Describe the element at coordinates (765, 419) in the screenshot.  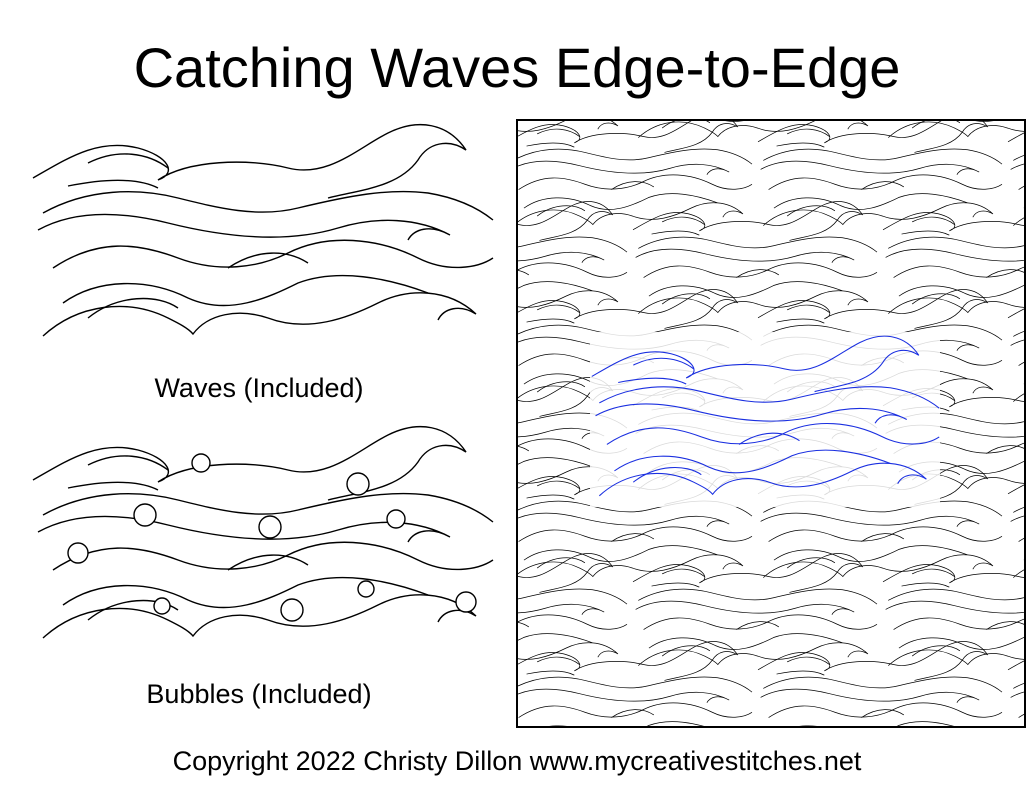
I see `highlight-backdrop` at that location.